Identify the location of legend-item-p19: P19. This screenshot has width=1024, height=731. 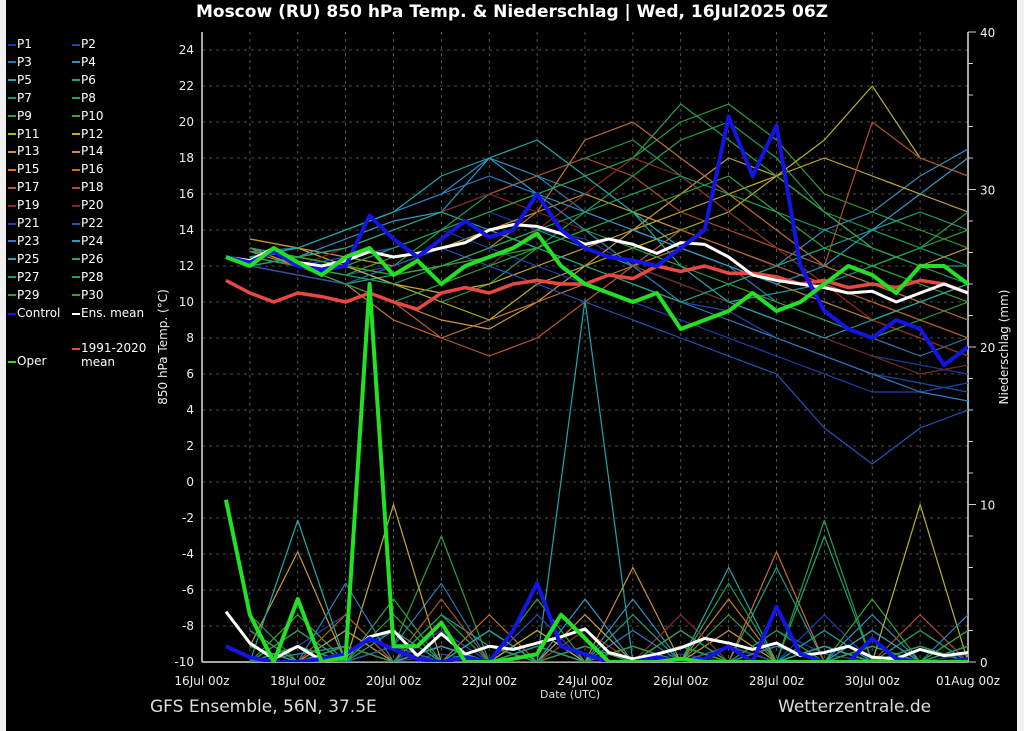
(24, 205).